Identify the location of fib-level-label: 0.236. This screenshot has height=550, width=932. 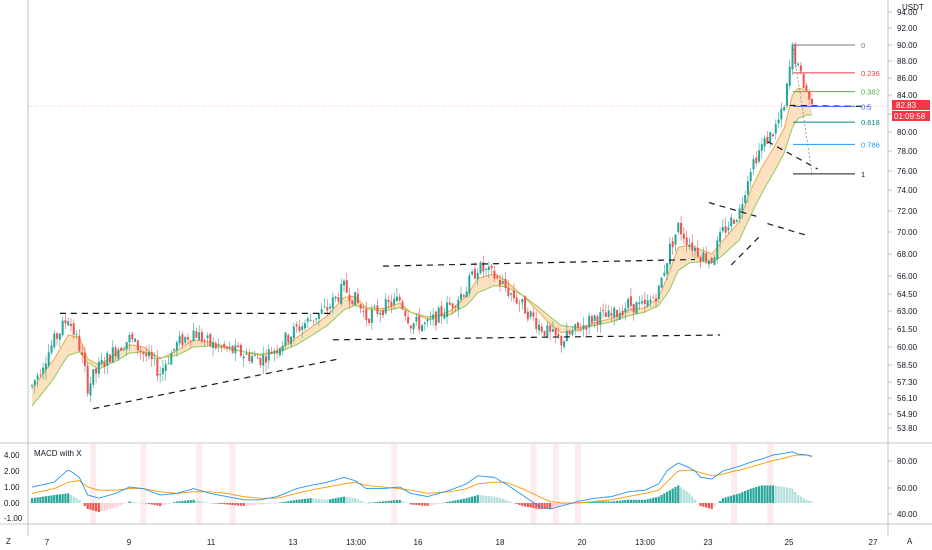
(870, 73).